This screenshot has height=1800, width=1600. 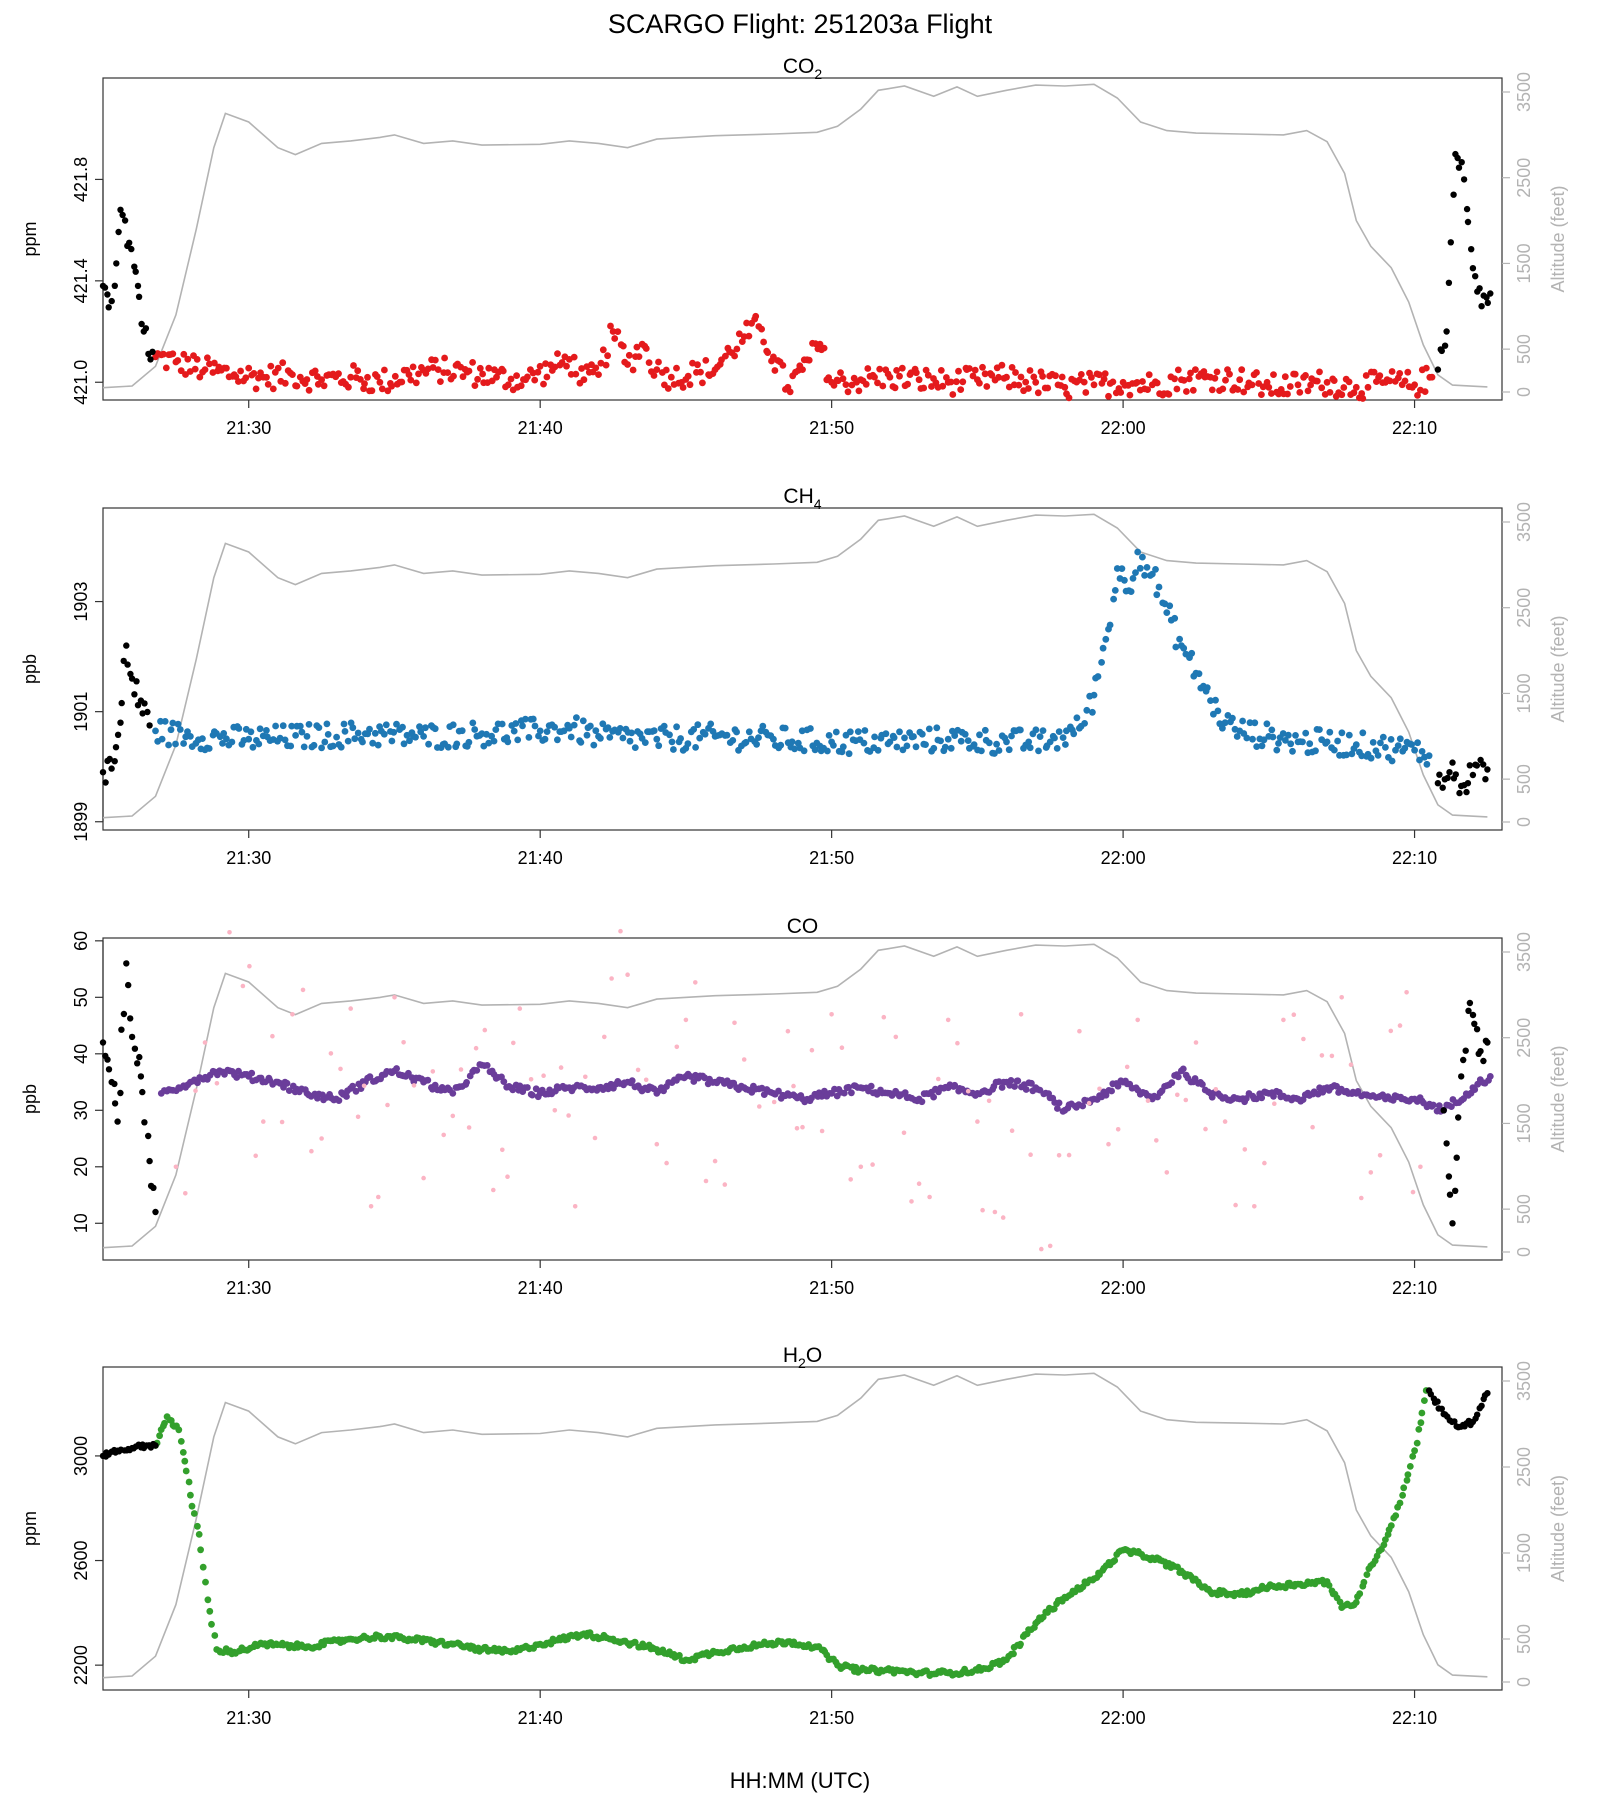 What do you see at coordinates (795, 1096) in the screenshot?
I see `altitude-line` at bounding box center [795, 1096].